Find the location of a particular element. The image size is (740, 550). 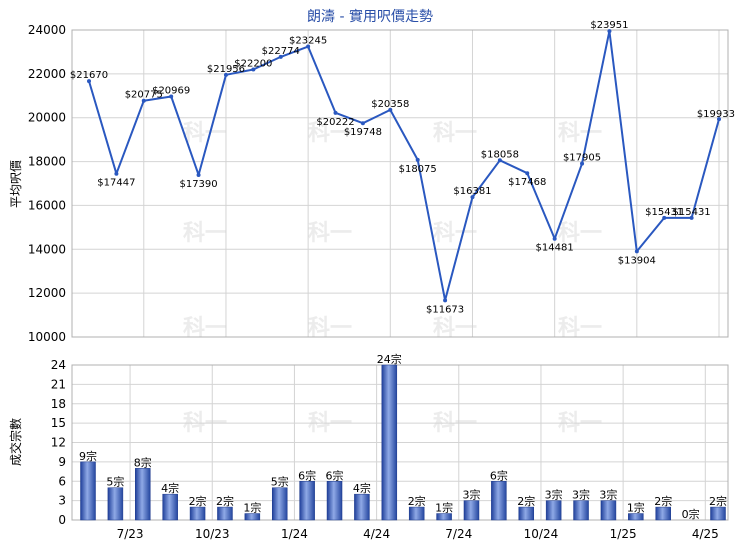

price-data-label: $22200 is located at coordinates (253, 63).